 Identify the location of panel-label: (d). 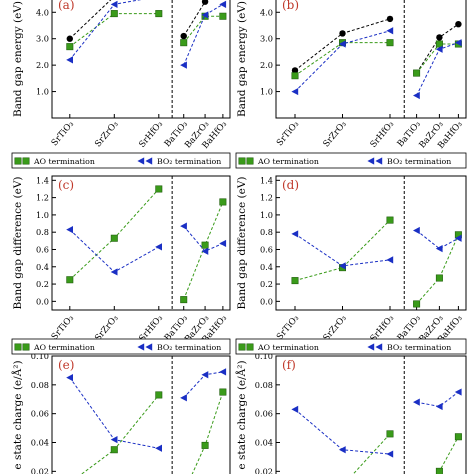
(290, 185).